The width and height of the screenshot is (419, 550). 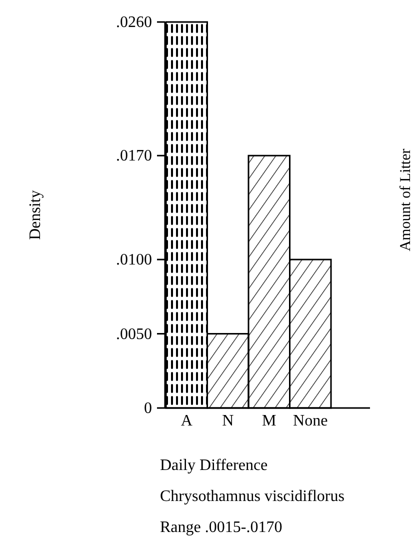 What do you see at coordinates (252, 496) in the screenshot?
I see `text: Chrysothamnus viscidiflorus` at bounding box center [252, 496].